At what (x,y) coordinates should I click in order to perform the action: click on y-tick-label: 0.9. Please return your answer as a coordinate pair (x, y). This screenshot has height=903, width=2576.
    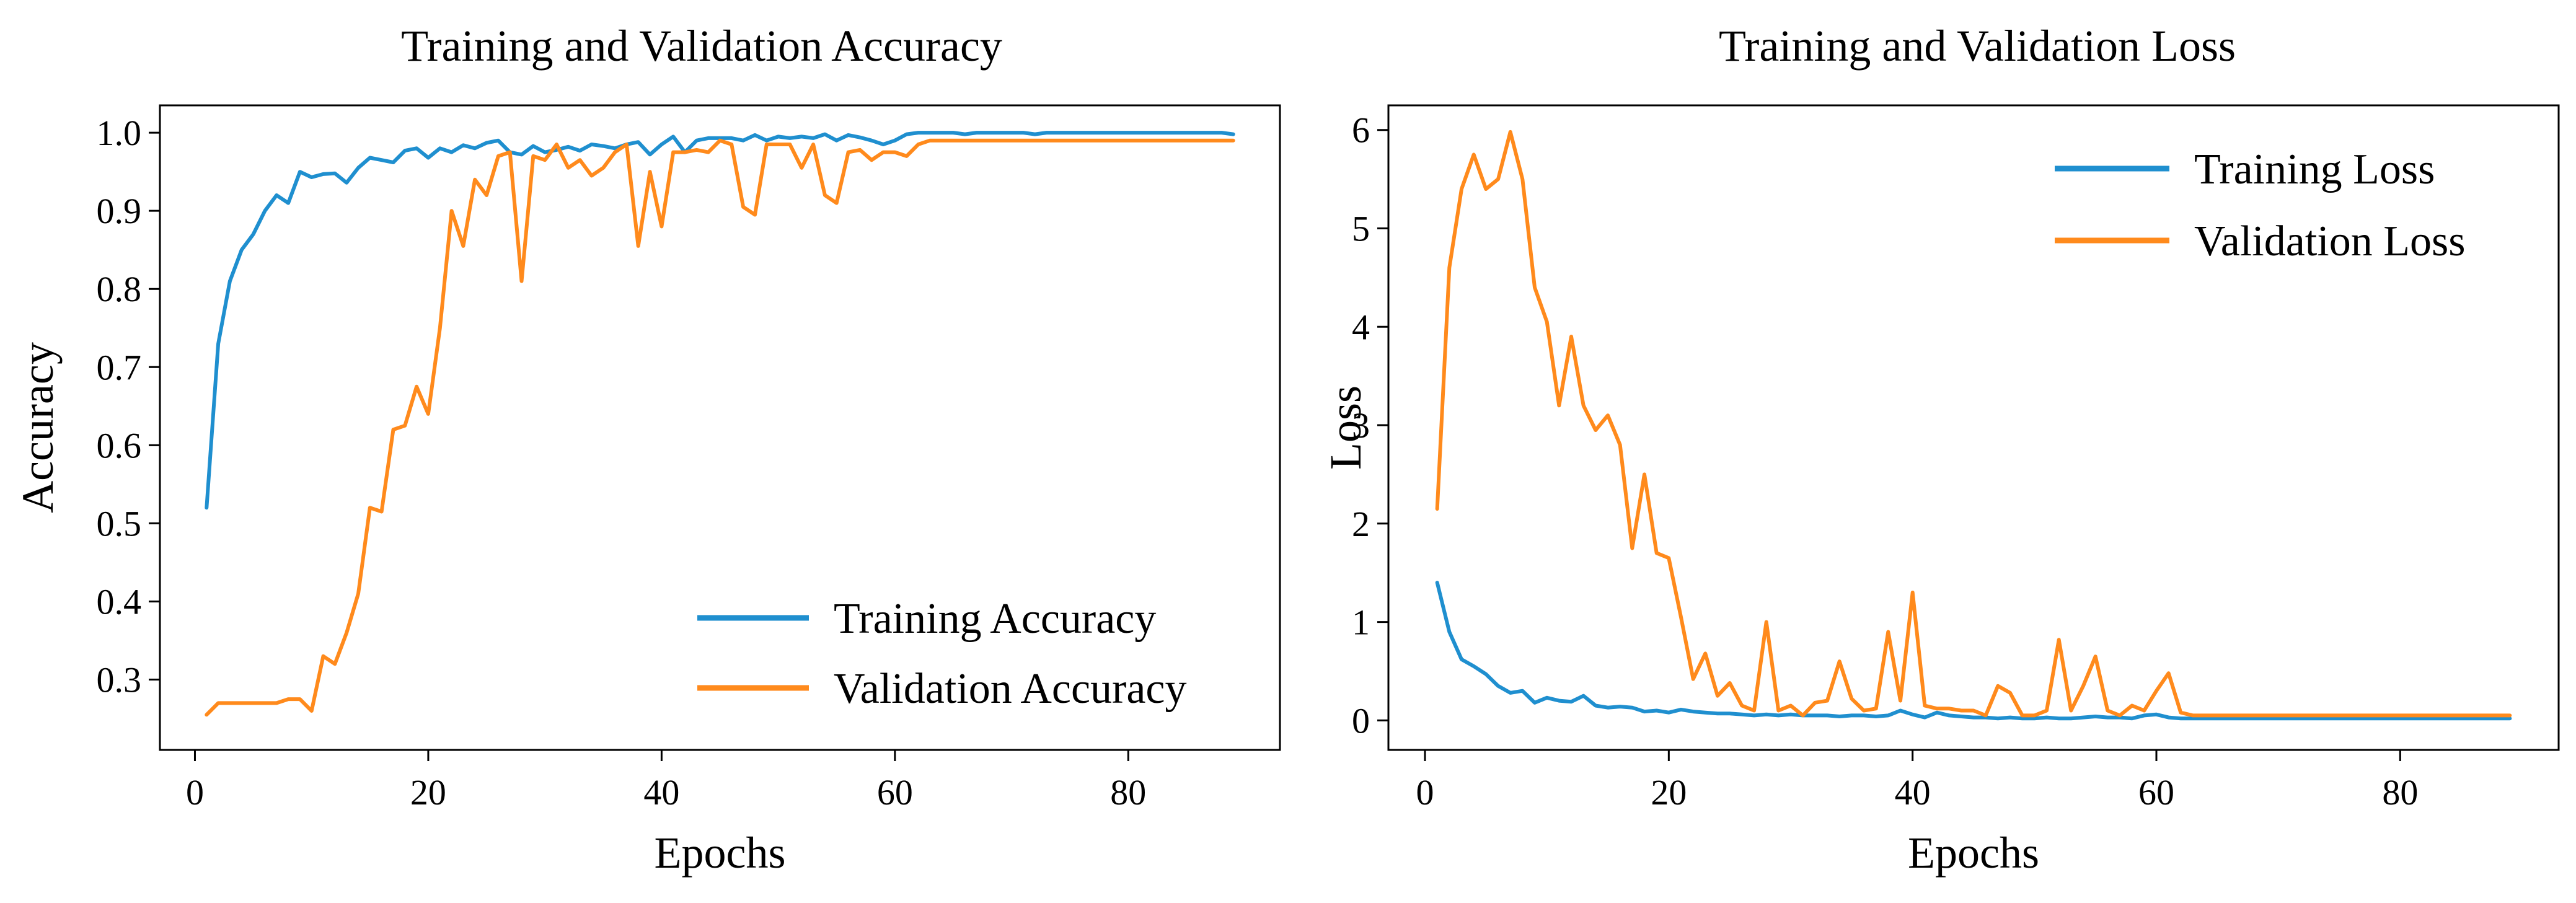
    Looking at the image, I should click on (119, 211).